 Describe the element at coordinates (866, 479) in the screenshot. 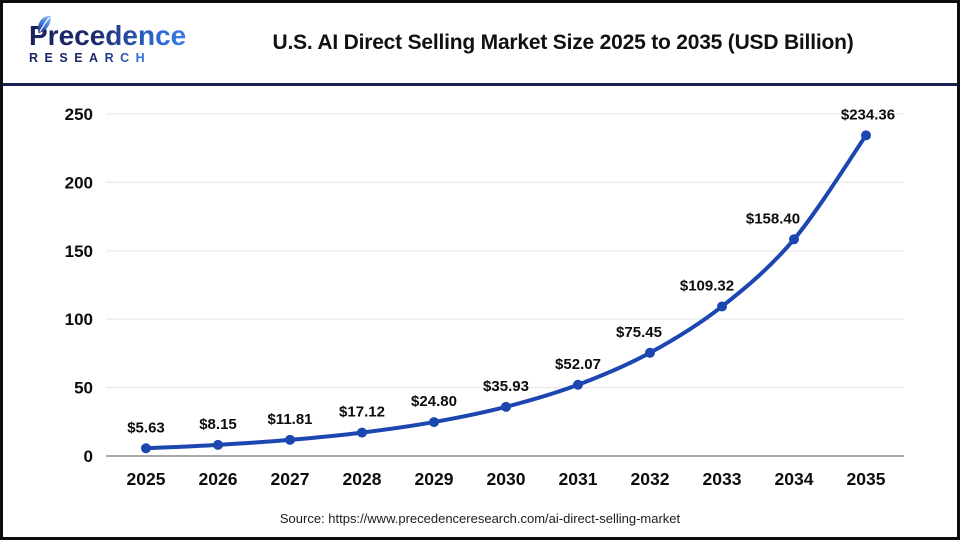

I see `x-tick-label: 2035` at that location.